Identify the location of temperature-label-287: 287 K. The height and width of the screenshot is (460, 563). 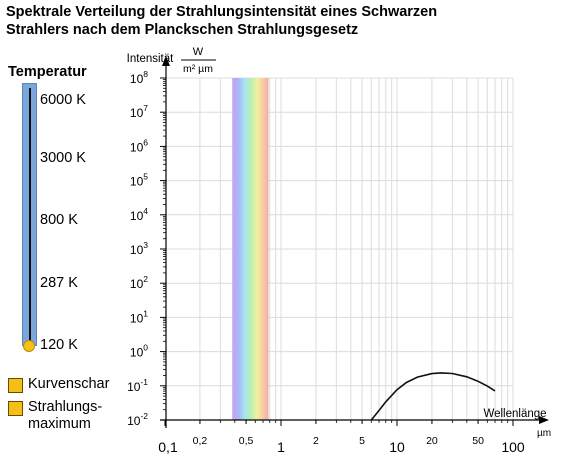
(59, 283).